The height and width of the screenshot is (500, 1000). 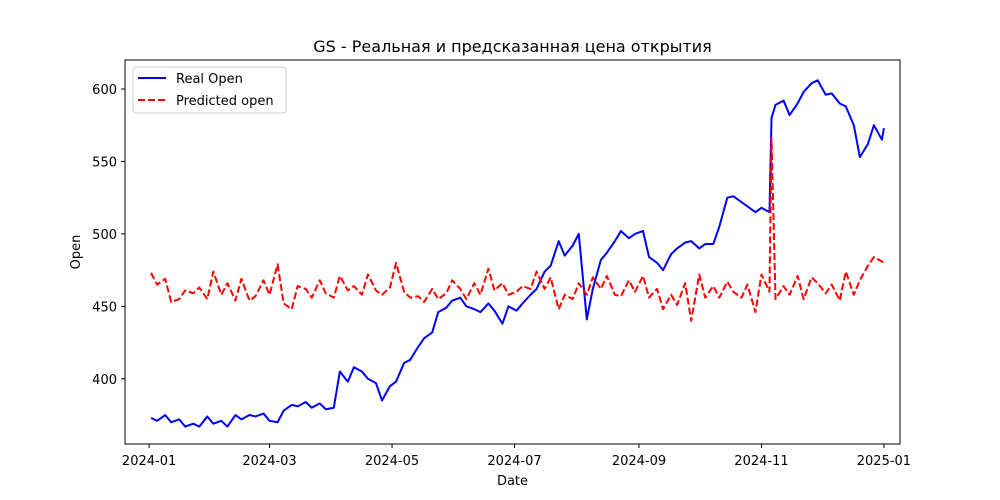 I want to click on legend-label-predicted-open: Predicted open, so click(x=225, y=101).